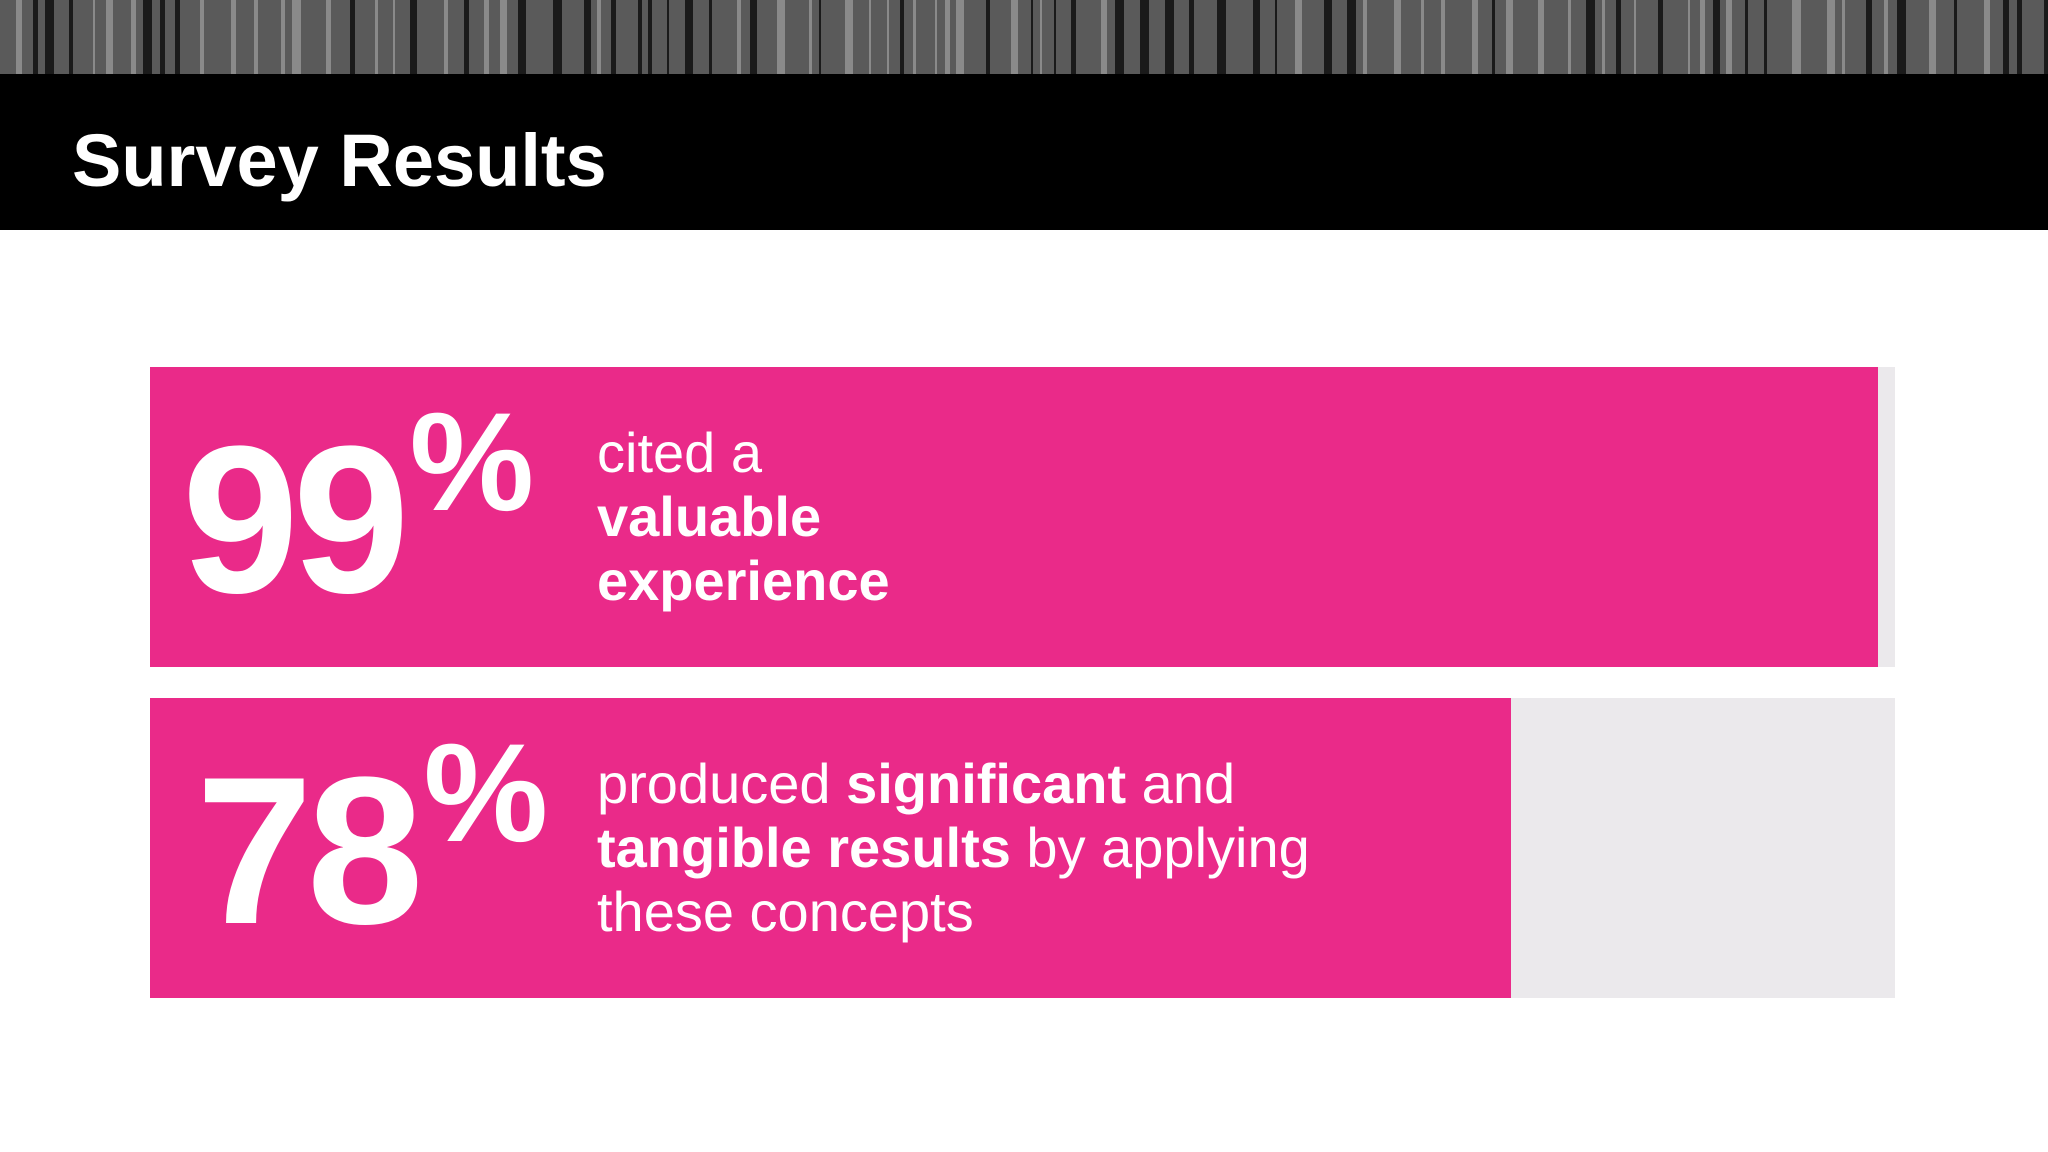  I want to click on description-segment: these concepts, so click(785, 911).